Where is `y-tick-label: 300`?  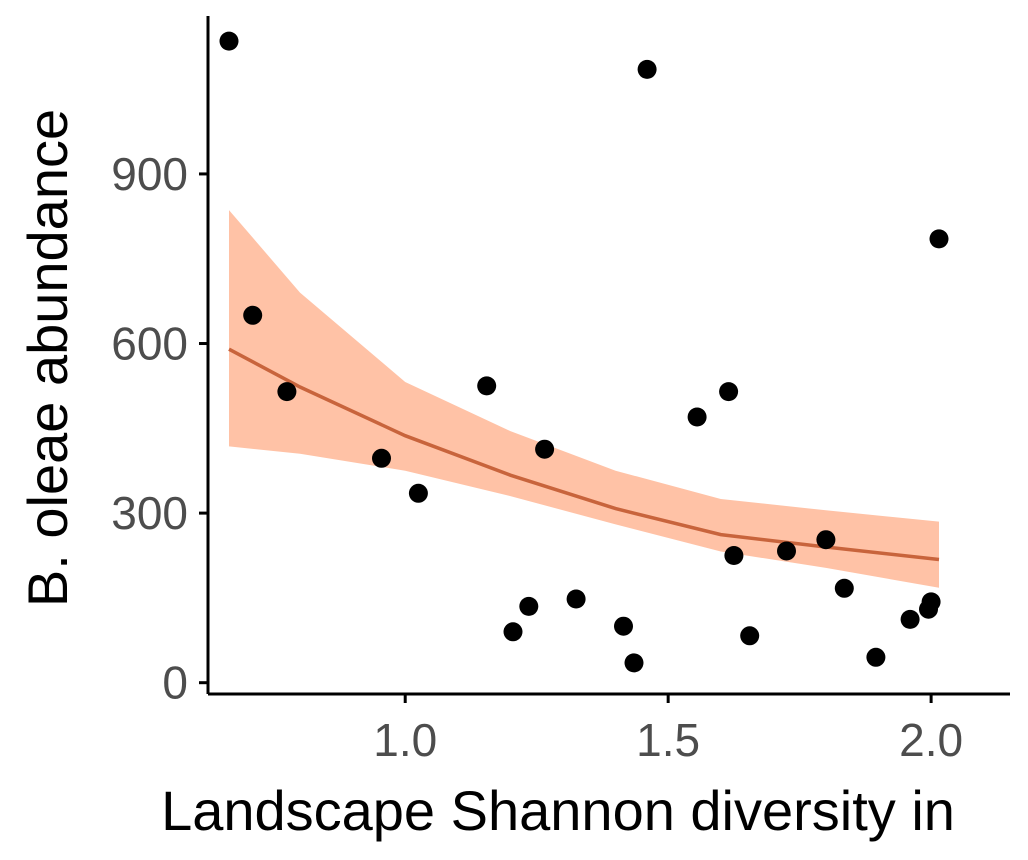 y-tick-label: 300 is located at coordinates (149, 513).